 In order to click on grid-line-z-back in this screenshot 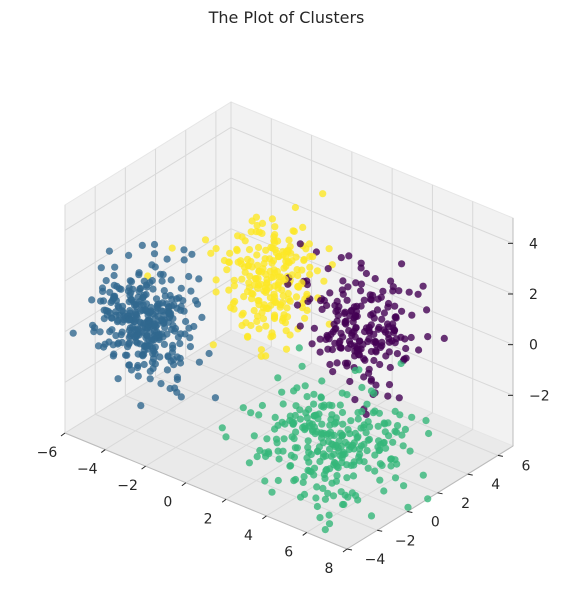, I will do `click(372, 185)`.